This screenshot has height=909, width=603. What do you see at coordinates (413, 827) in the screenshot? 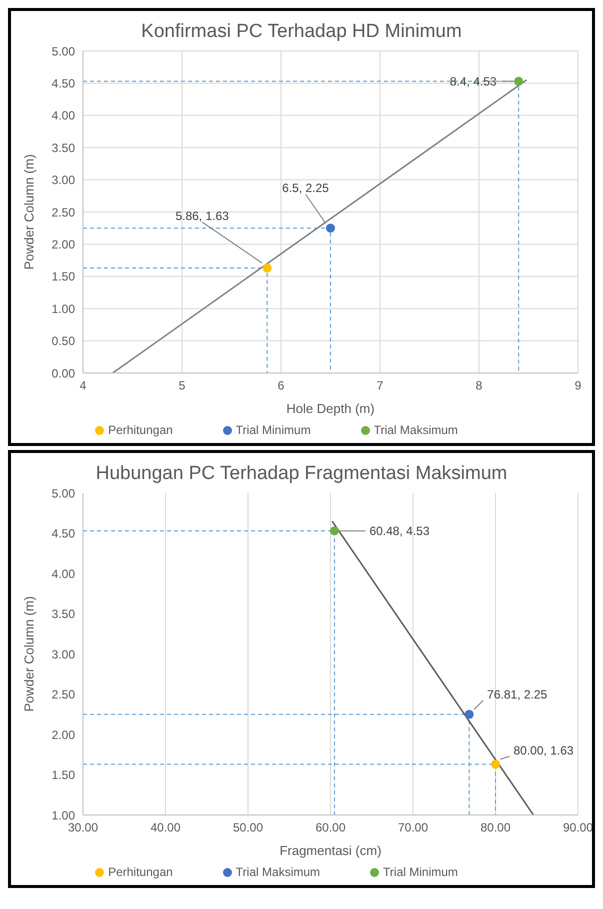
I see `x-tick-label: 70.00` at bounding box center [413, 827].